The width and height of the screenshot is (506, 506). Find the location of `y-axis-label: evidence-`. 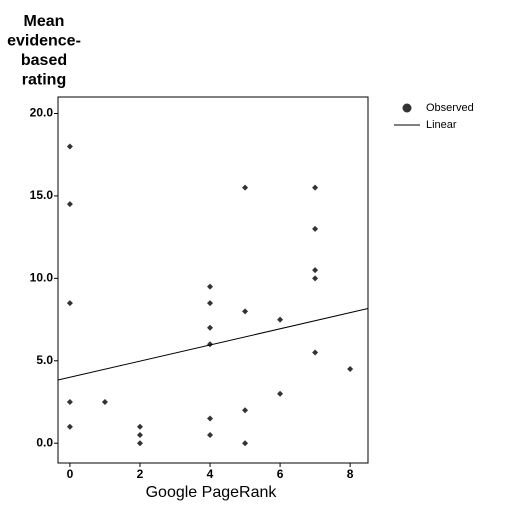

y-axis-label: evidence- is located at coordinates (44, 41).